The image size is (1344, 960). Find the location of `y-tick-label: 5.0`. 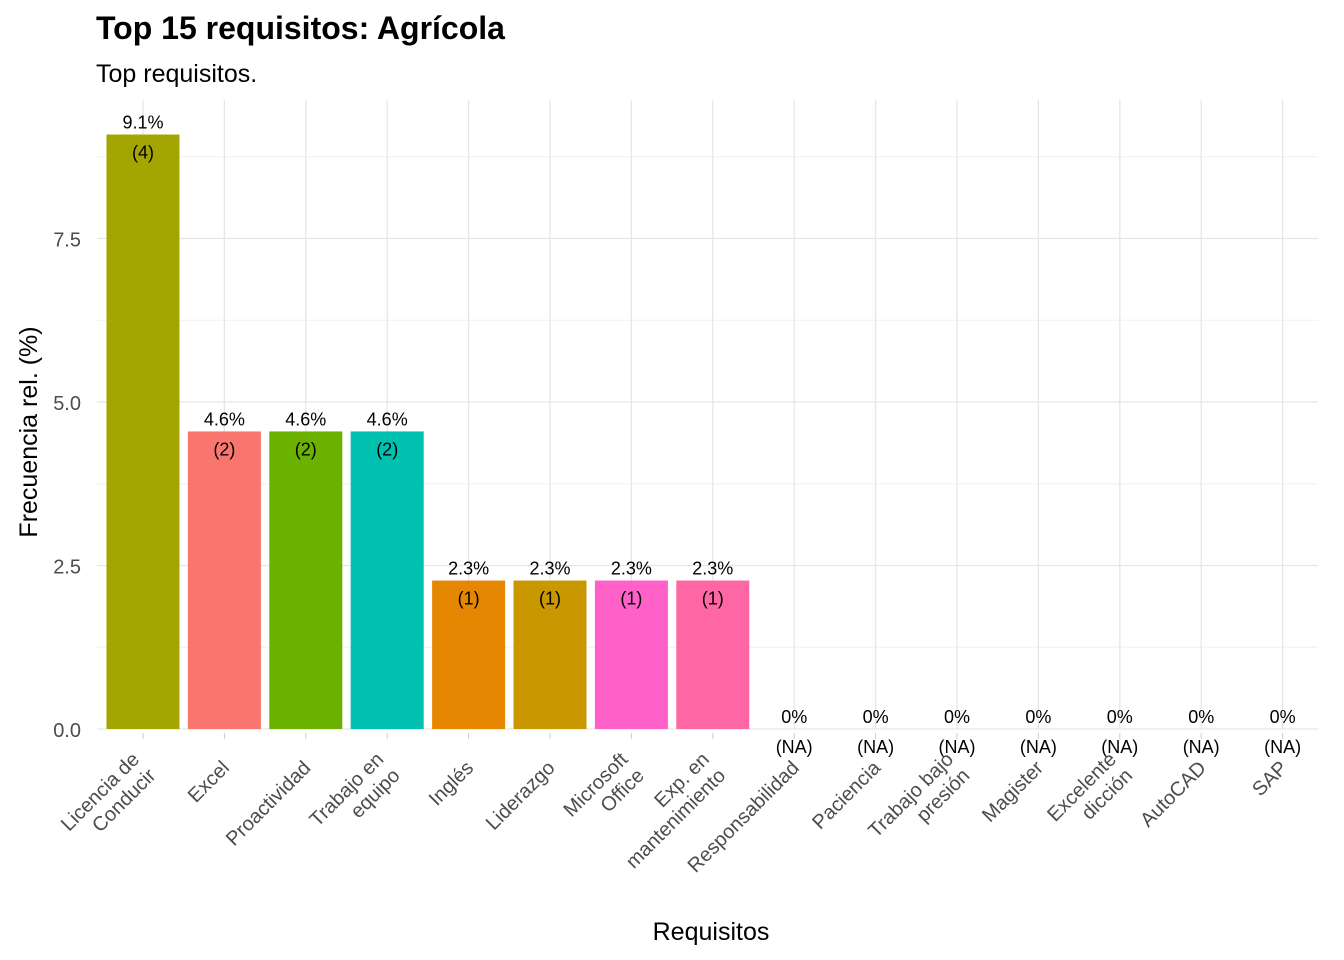

y-tick-label: 5.0 is located at coordinates (67, 404).